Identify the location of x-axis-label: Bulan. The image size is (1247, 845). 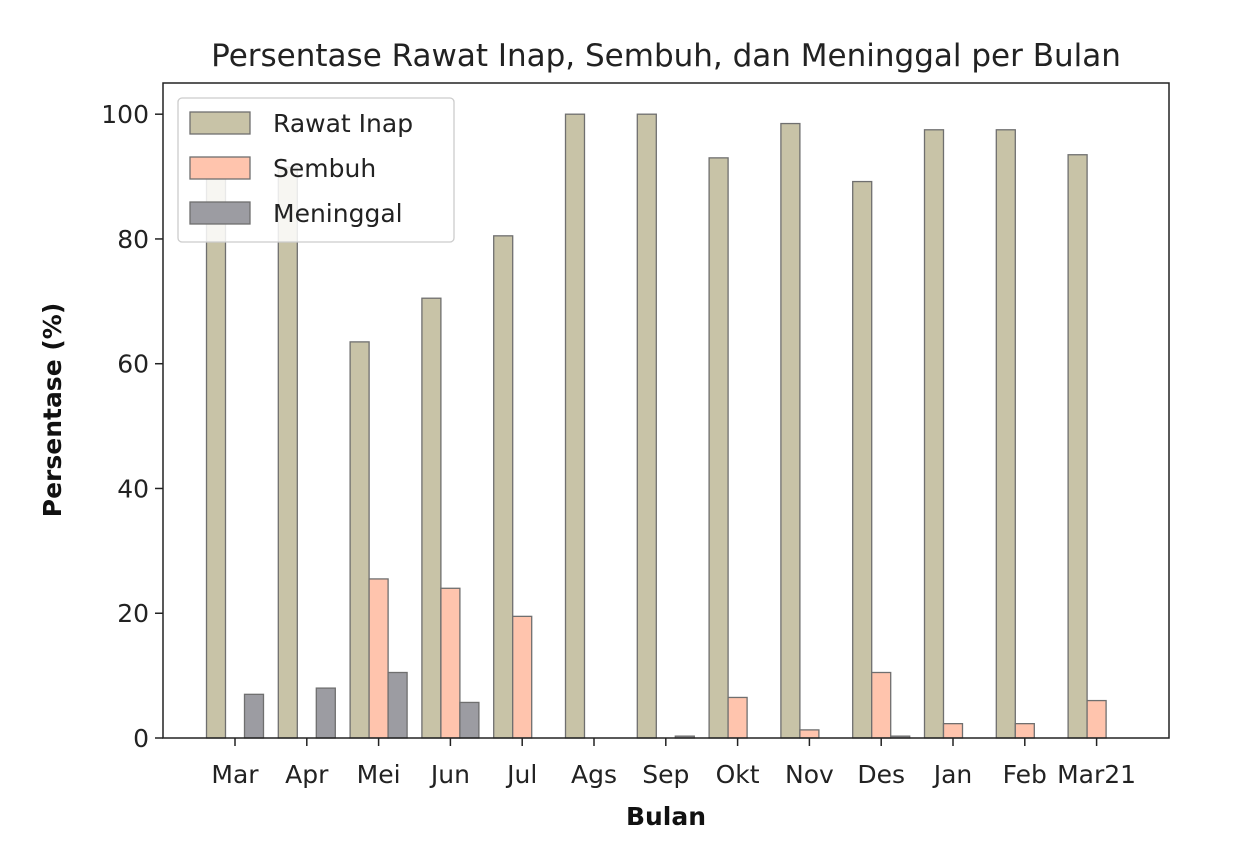
(666, 816).